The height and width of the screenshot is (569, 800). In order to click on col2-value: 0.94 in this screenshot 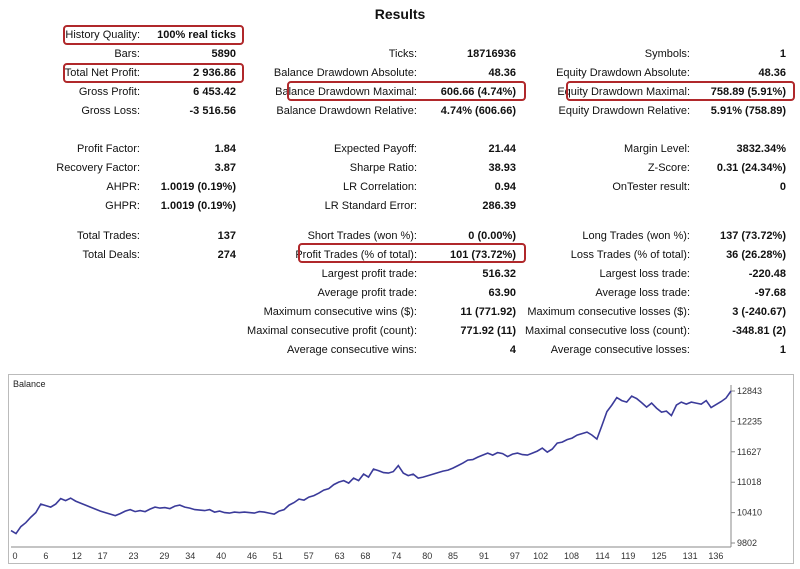, I will do `click(505, 187)`.